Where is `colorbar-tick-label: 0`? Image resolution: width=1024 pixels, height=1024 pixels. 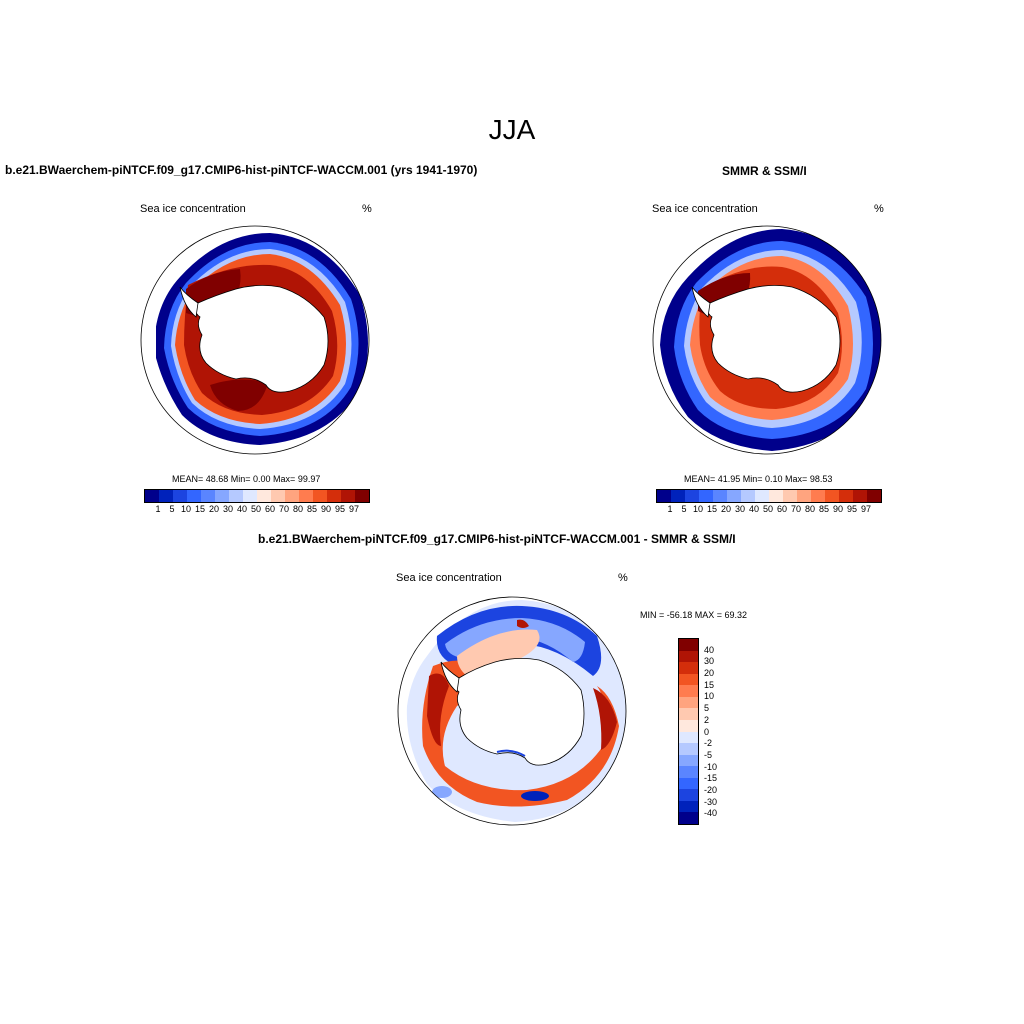
colorbar-tick-label: 0 is located at coordinates (707, 731).